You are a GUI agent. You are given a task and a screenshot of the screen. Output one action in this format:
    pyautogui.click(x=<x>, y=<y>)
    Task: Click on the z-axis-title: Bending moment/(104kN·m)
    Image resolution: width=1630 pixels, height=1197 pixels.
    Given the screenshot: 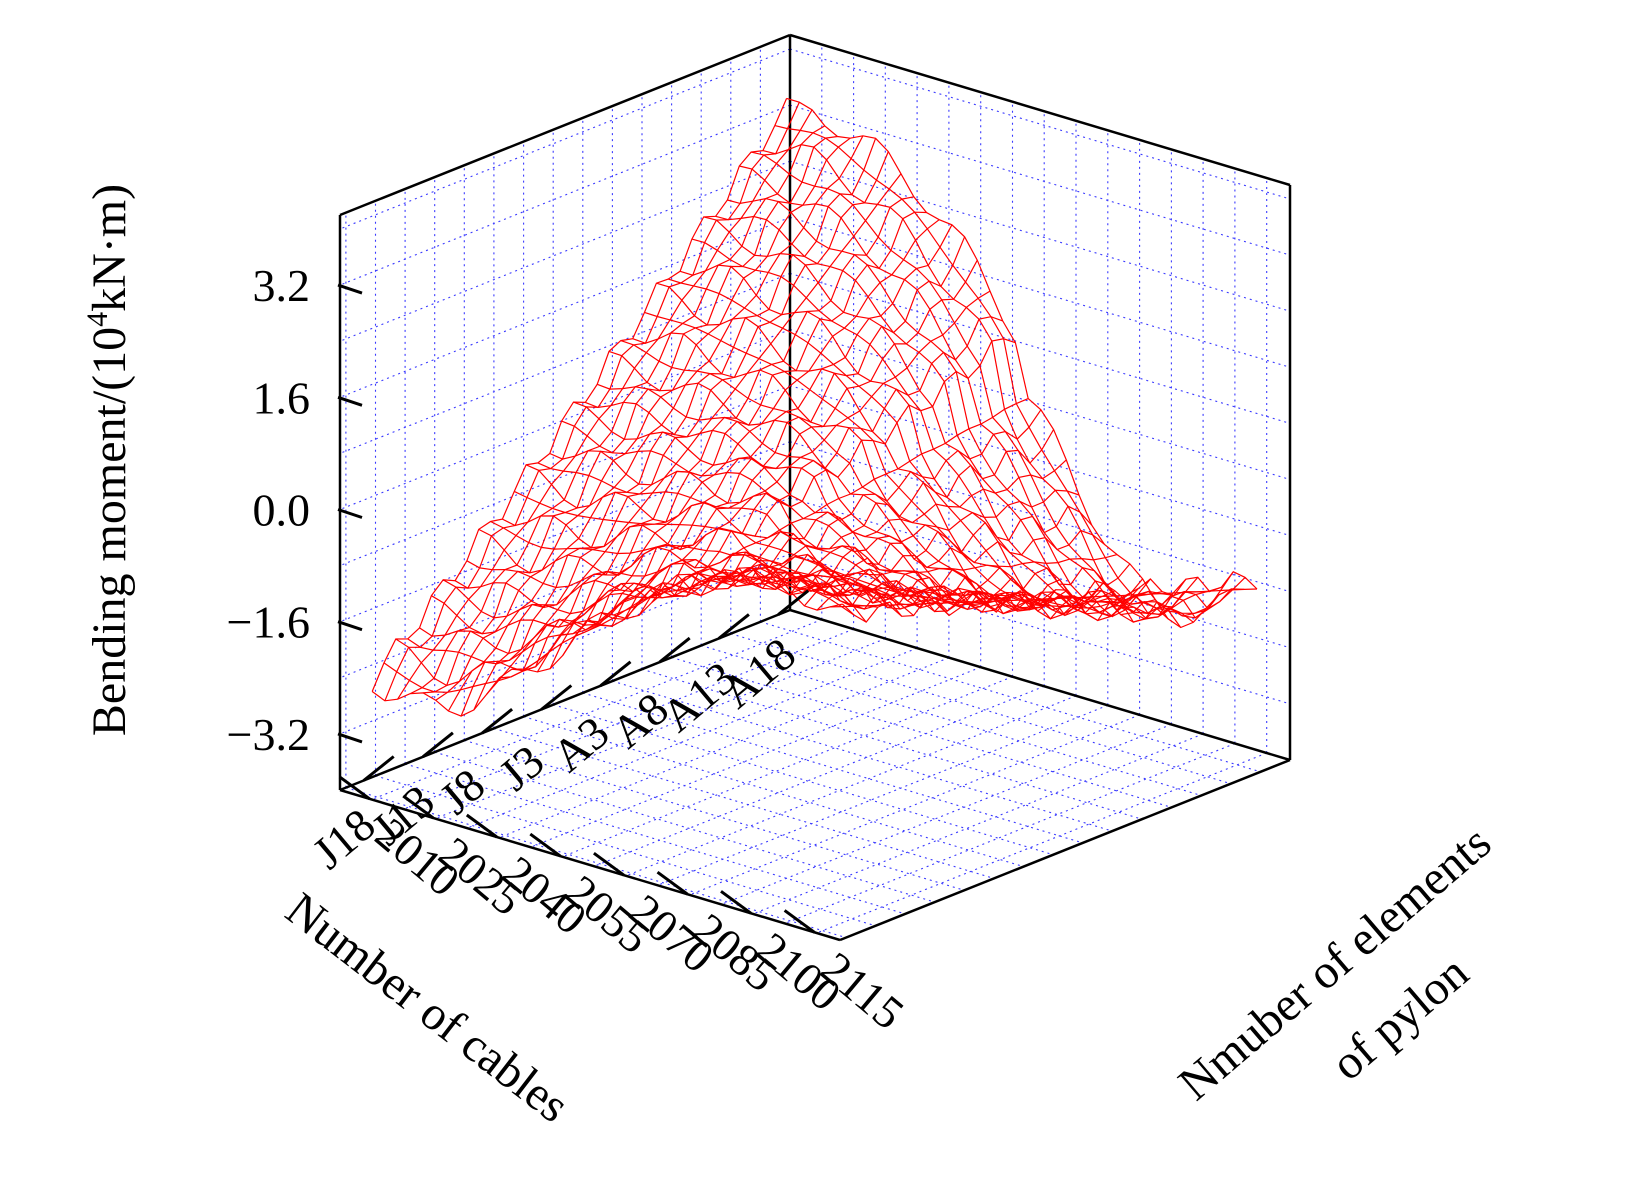 What is the action you would take?
    pyautogui.click(x=108, y=460)
    